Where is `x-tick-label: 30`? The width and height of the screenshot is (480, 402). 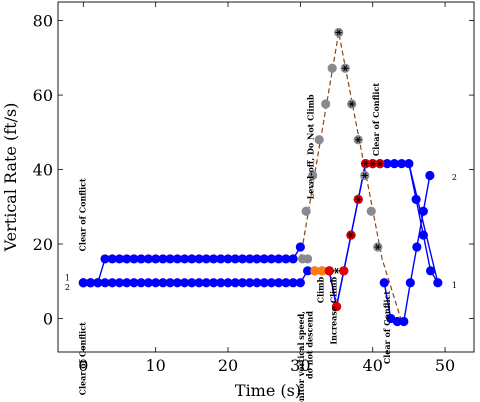 x-tick-label: 30 is located at coordinates (300, 365).